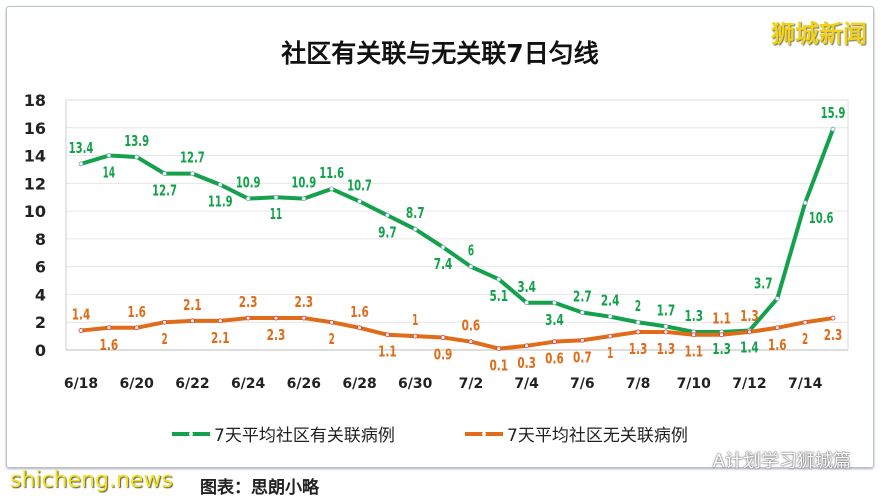  Describe the element at coordinates (359, 185) in the screenshot. I see `data-label: 10.7` at that location.